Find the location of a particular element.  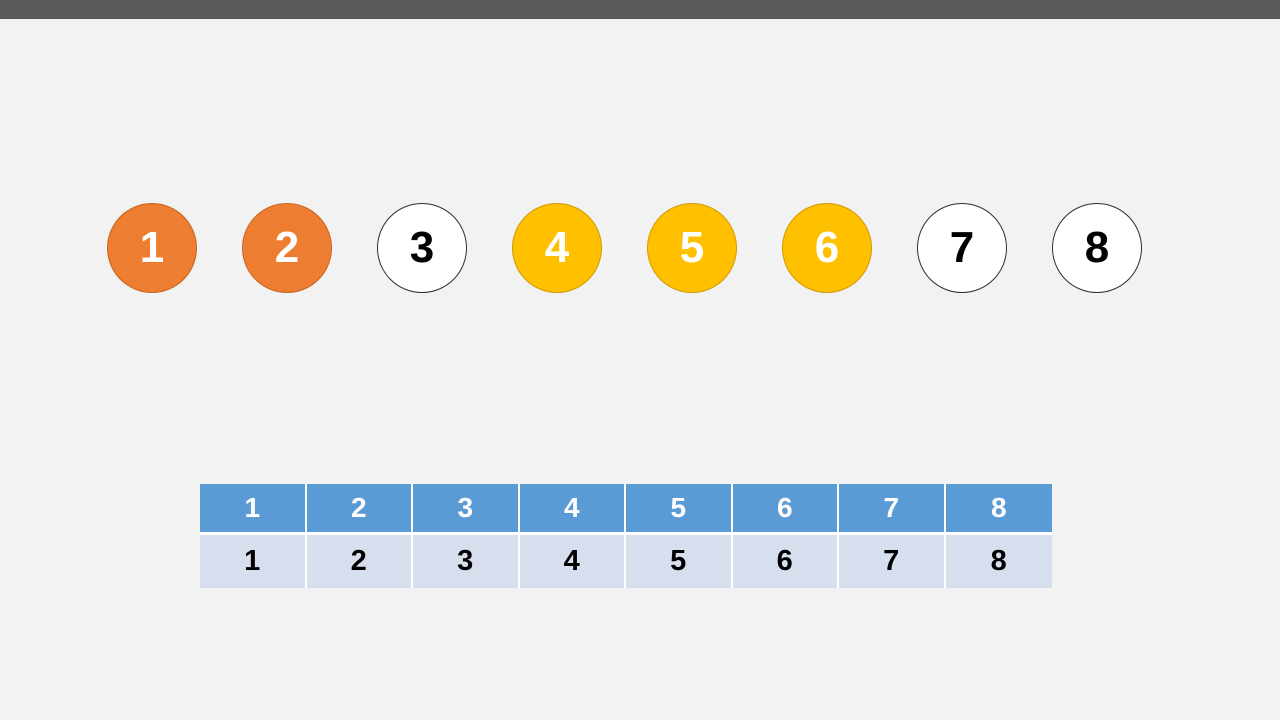

circle-5: 5 is located at coordinates (692, 248).